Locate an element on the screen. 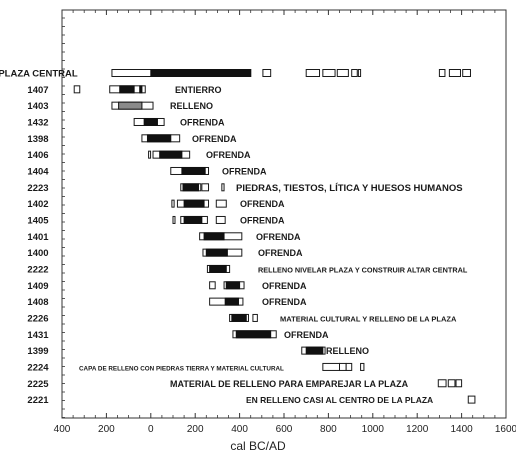 Image resolution: width=516 pixels, height=455 pixels. row-1401: 1401 OFRENDA is located at coordinates (164, 237).